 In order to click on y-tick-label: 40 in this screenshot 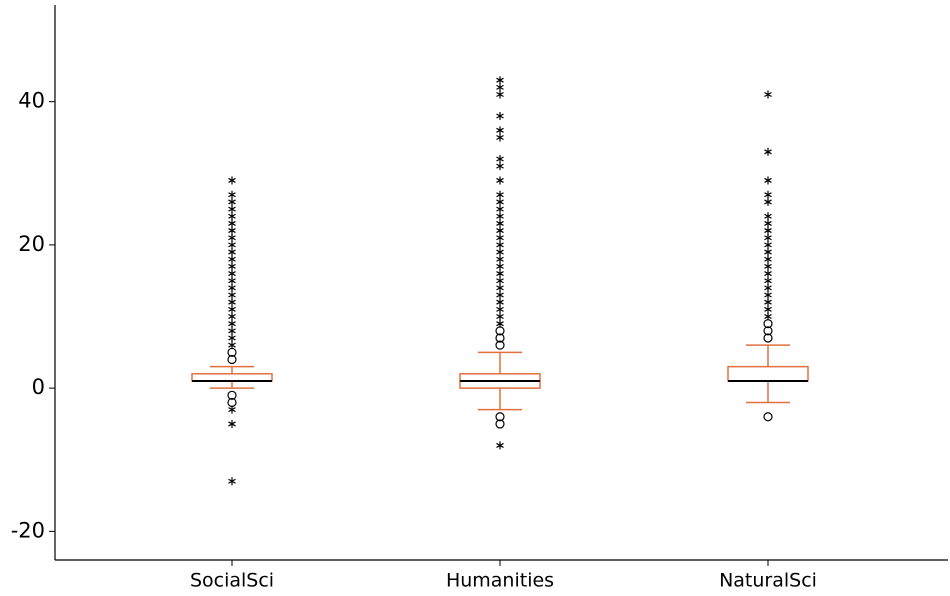, I will do `click(31, 101)`.